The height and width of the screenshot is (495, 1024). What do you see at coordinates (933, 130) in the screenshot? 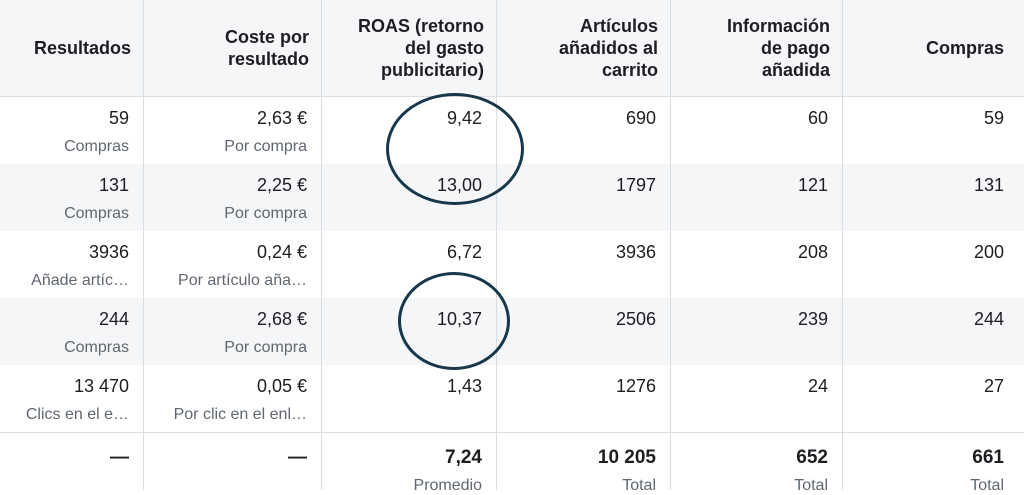
I see `purchases-cell: 59` at bounding box center [933, 130].